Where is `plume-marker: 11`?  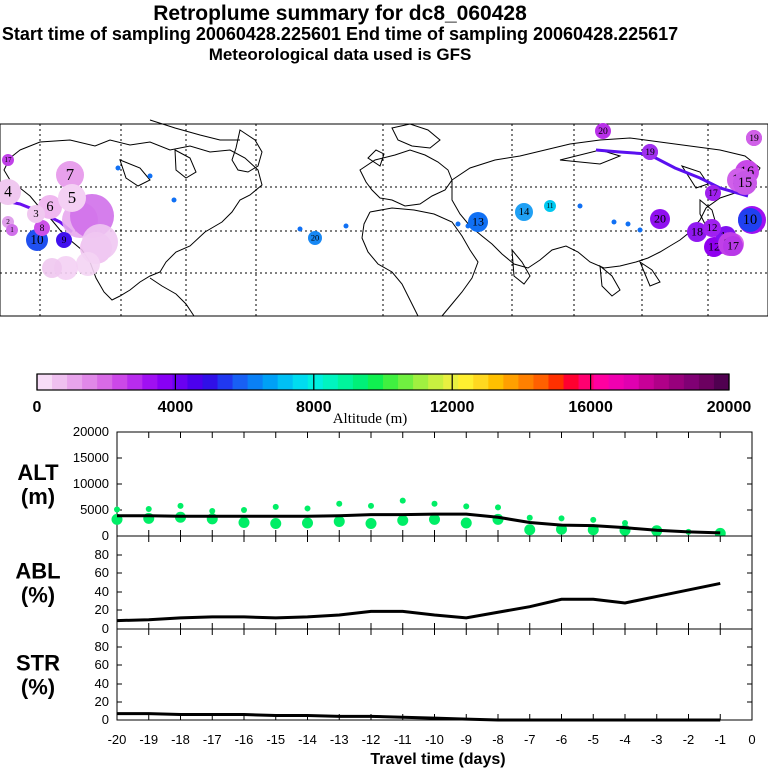
plume-marker: 11 is located at coordinates (550, 206).